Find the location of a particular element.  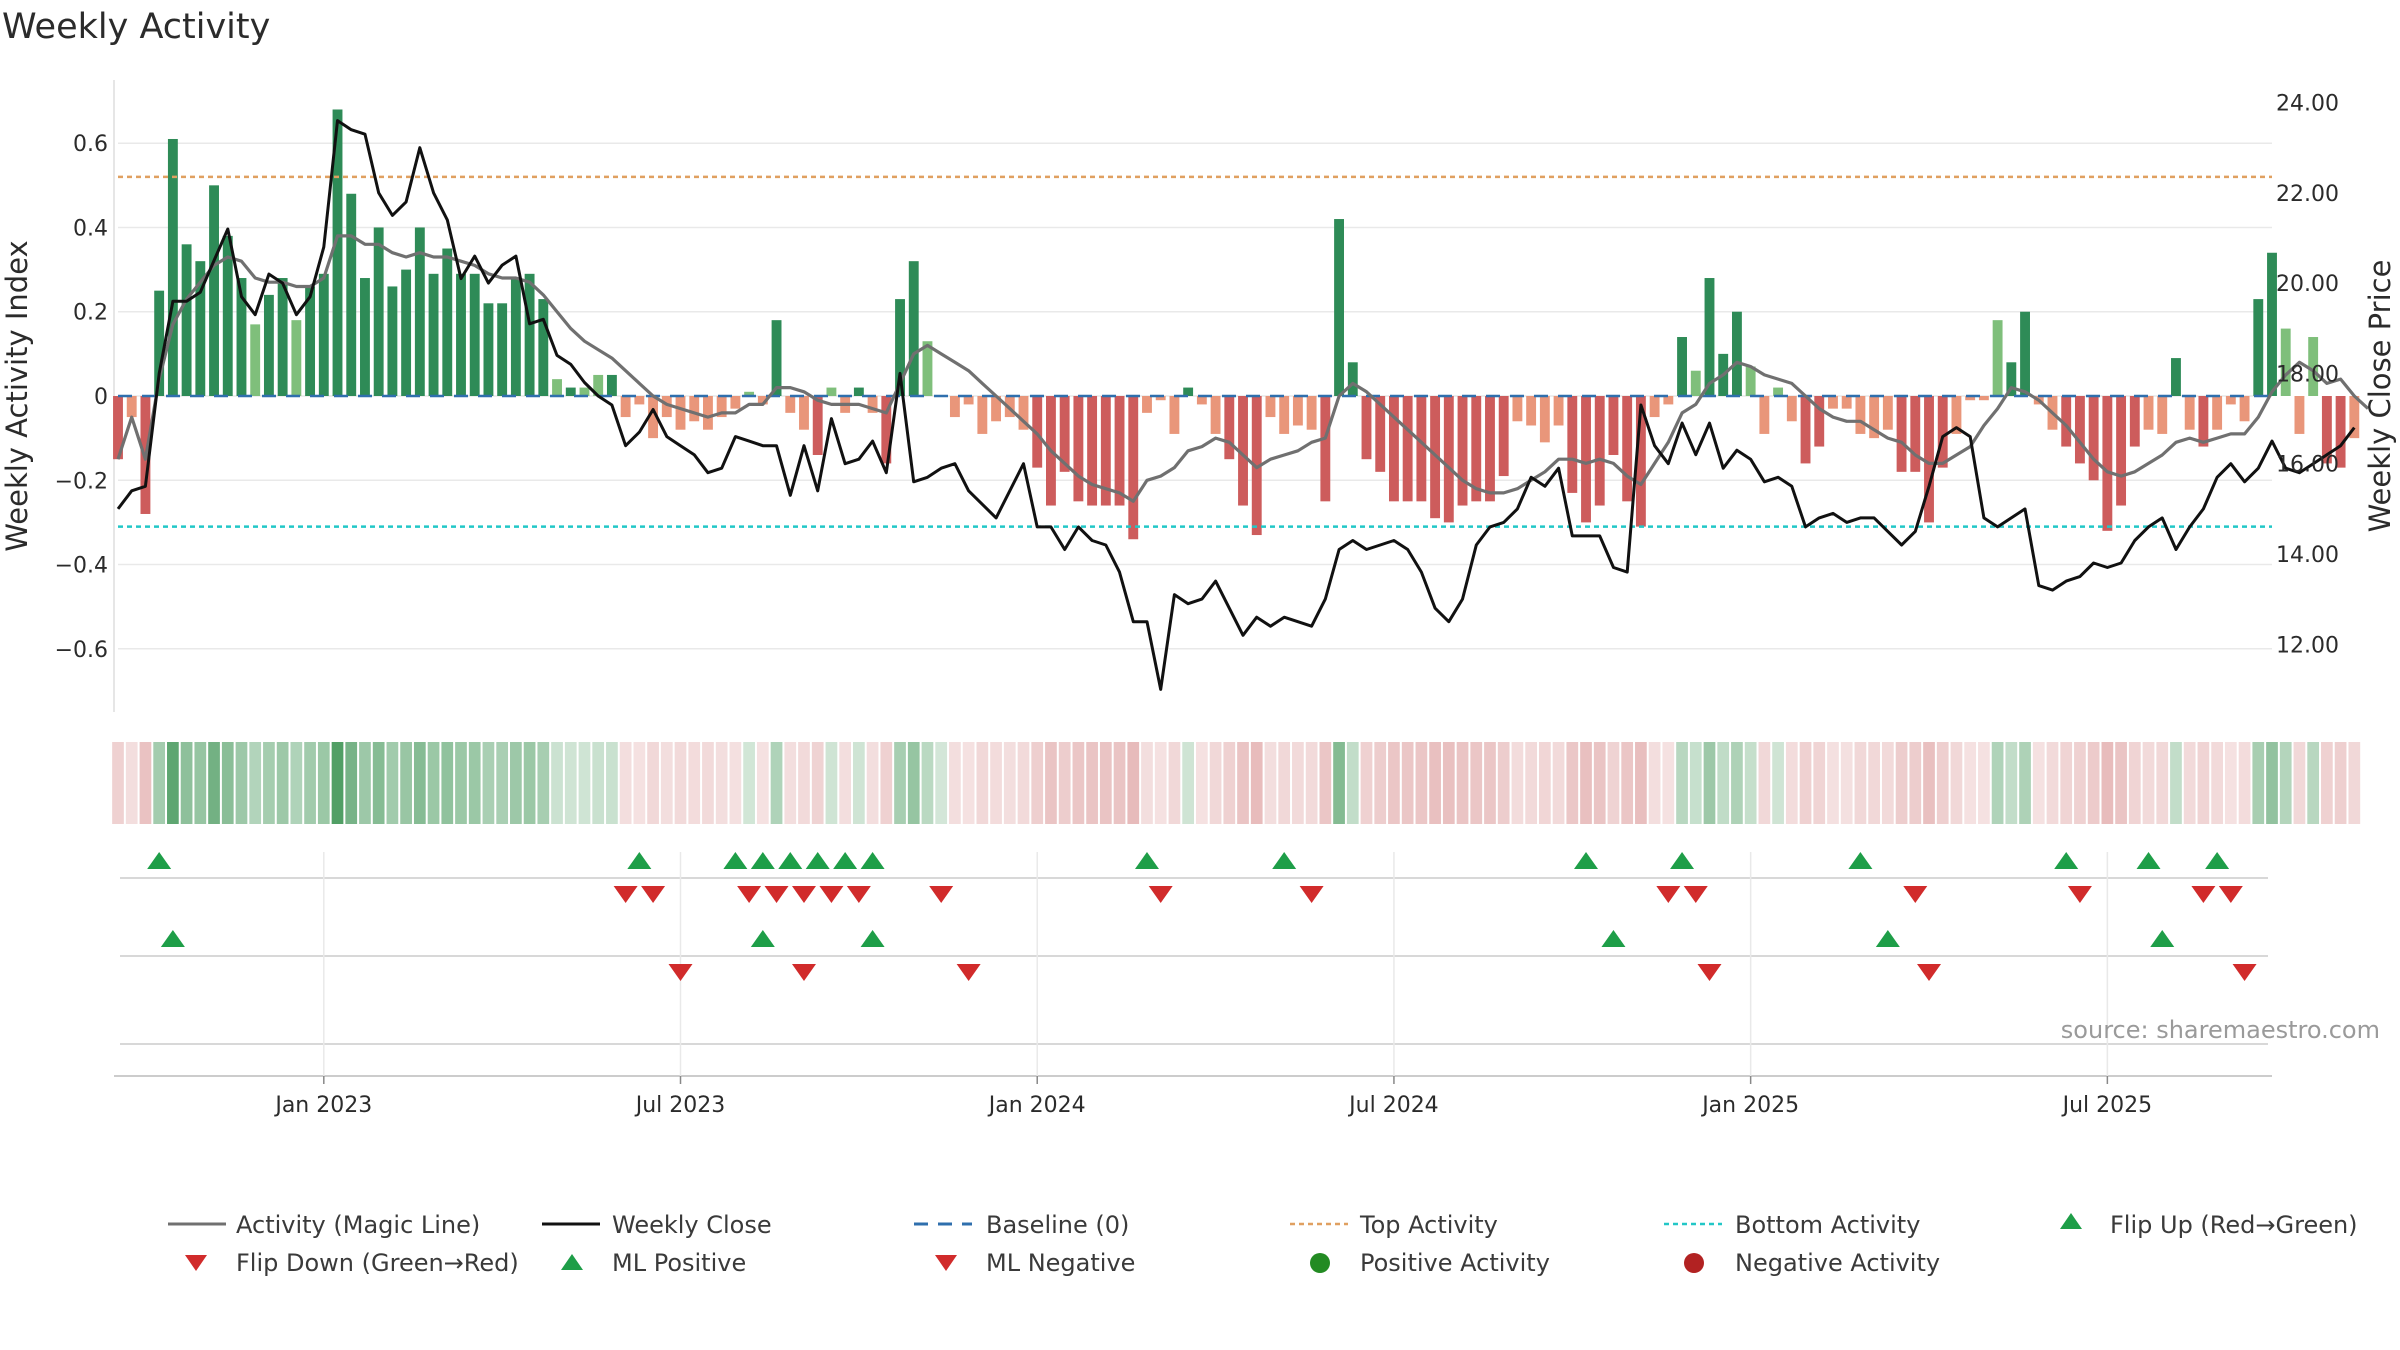

left-tick-label: −0.4 is located at coordinates (81, 566).